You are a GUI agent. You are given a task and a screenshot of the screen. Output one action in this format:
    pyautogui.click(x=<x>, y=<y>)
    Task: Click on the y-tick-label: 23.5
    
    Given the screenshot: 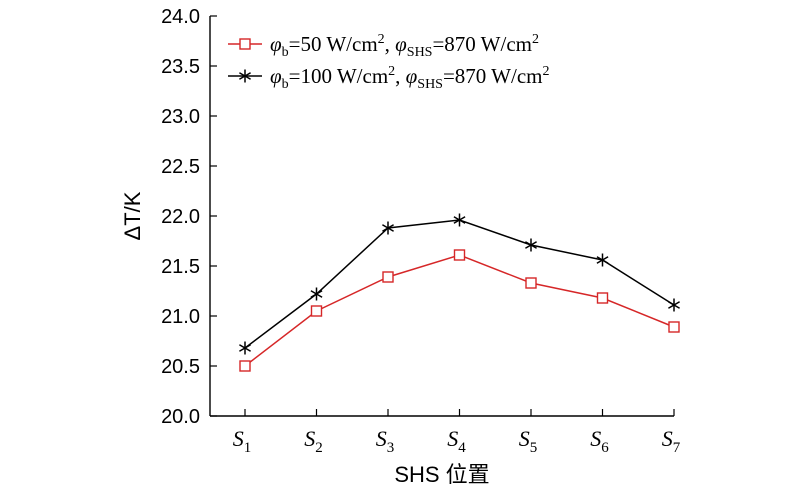 What is the action you would take?
    pyautogui.click(x=180, y=67)
    